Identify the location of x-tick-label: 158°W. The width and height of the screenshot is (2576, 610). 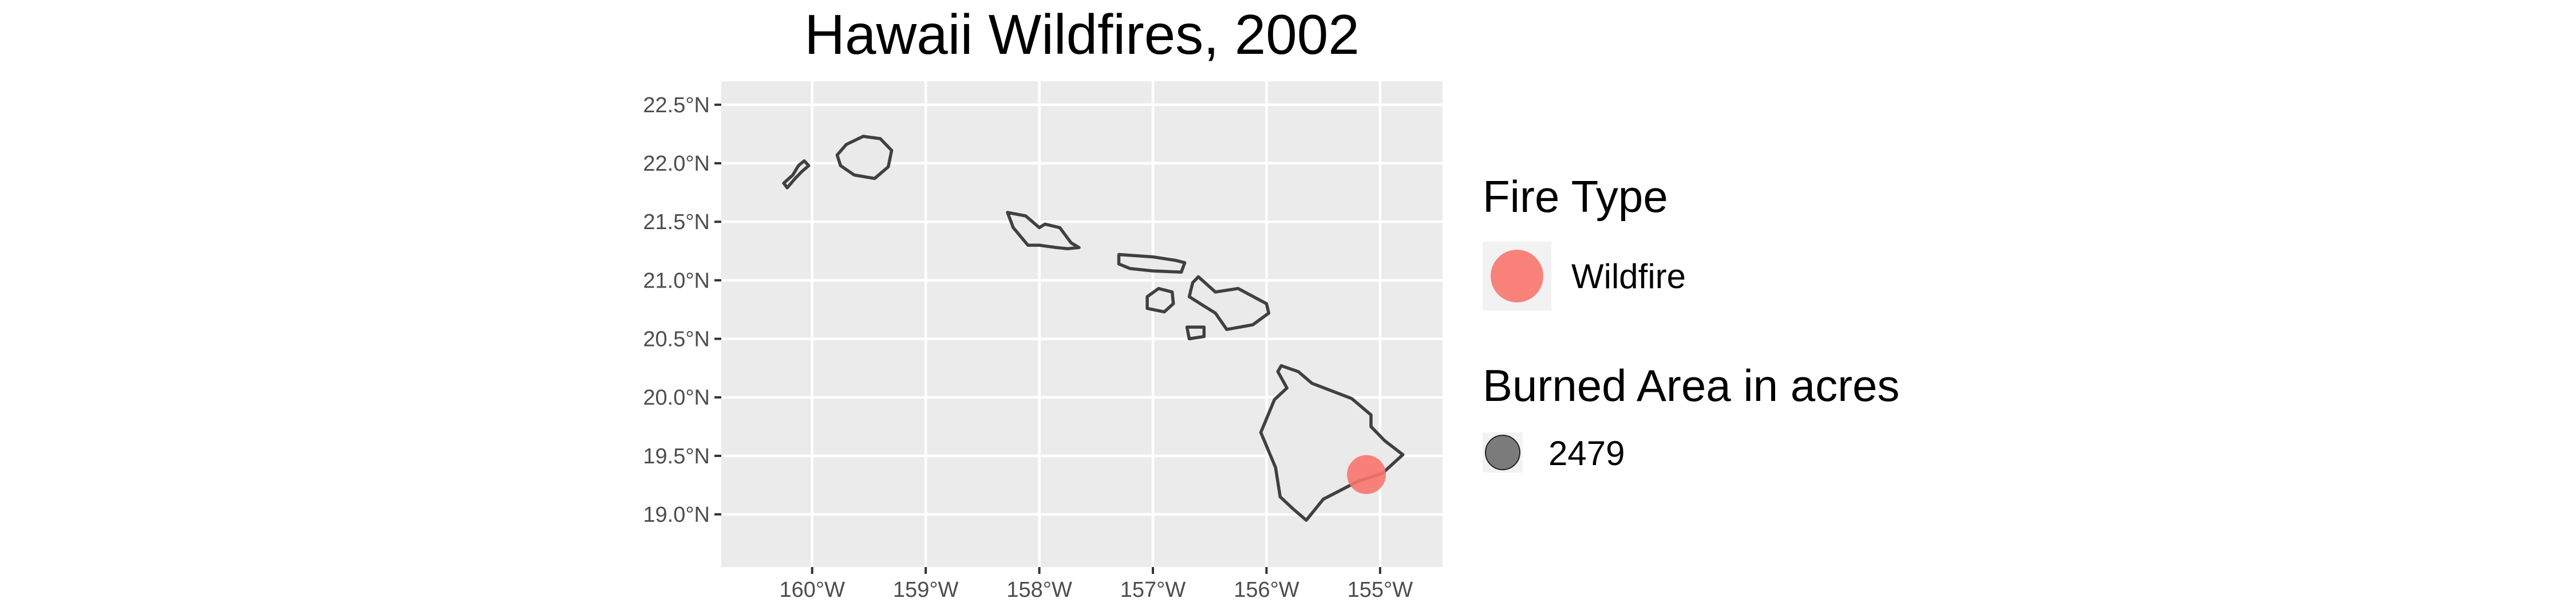
(1039, 590).